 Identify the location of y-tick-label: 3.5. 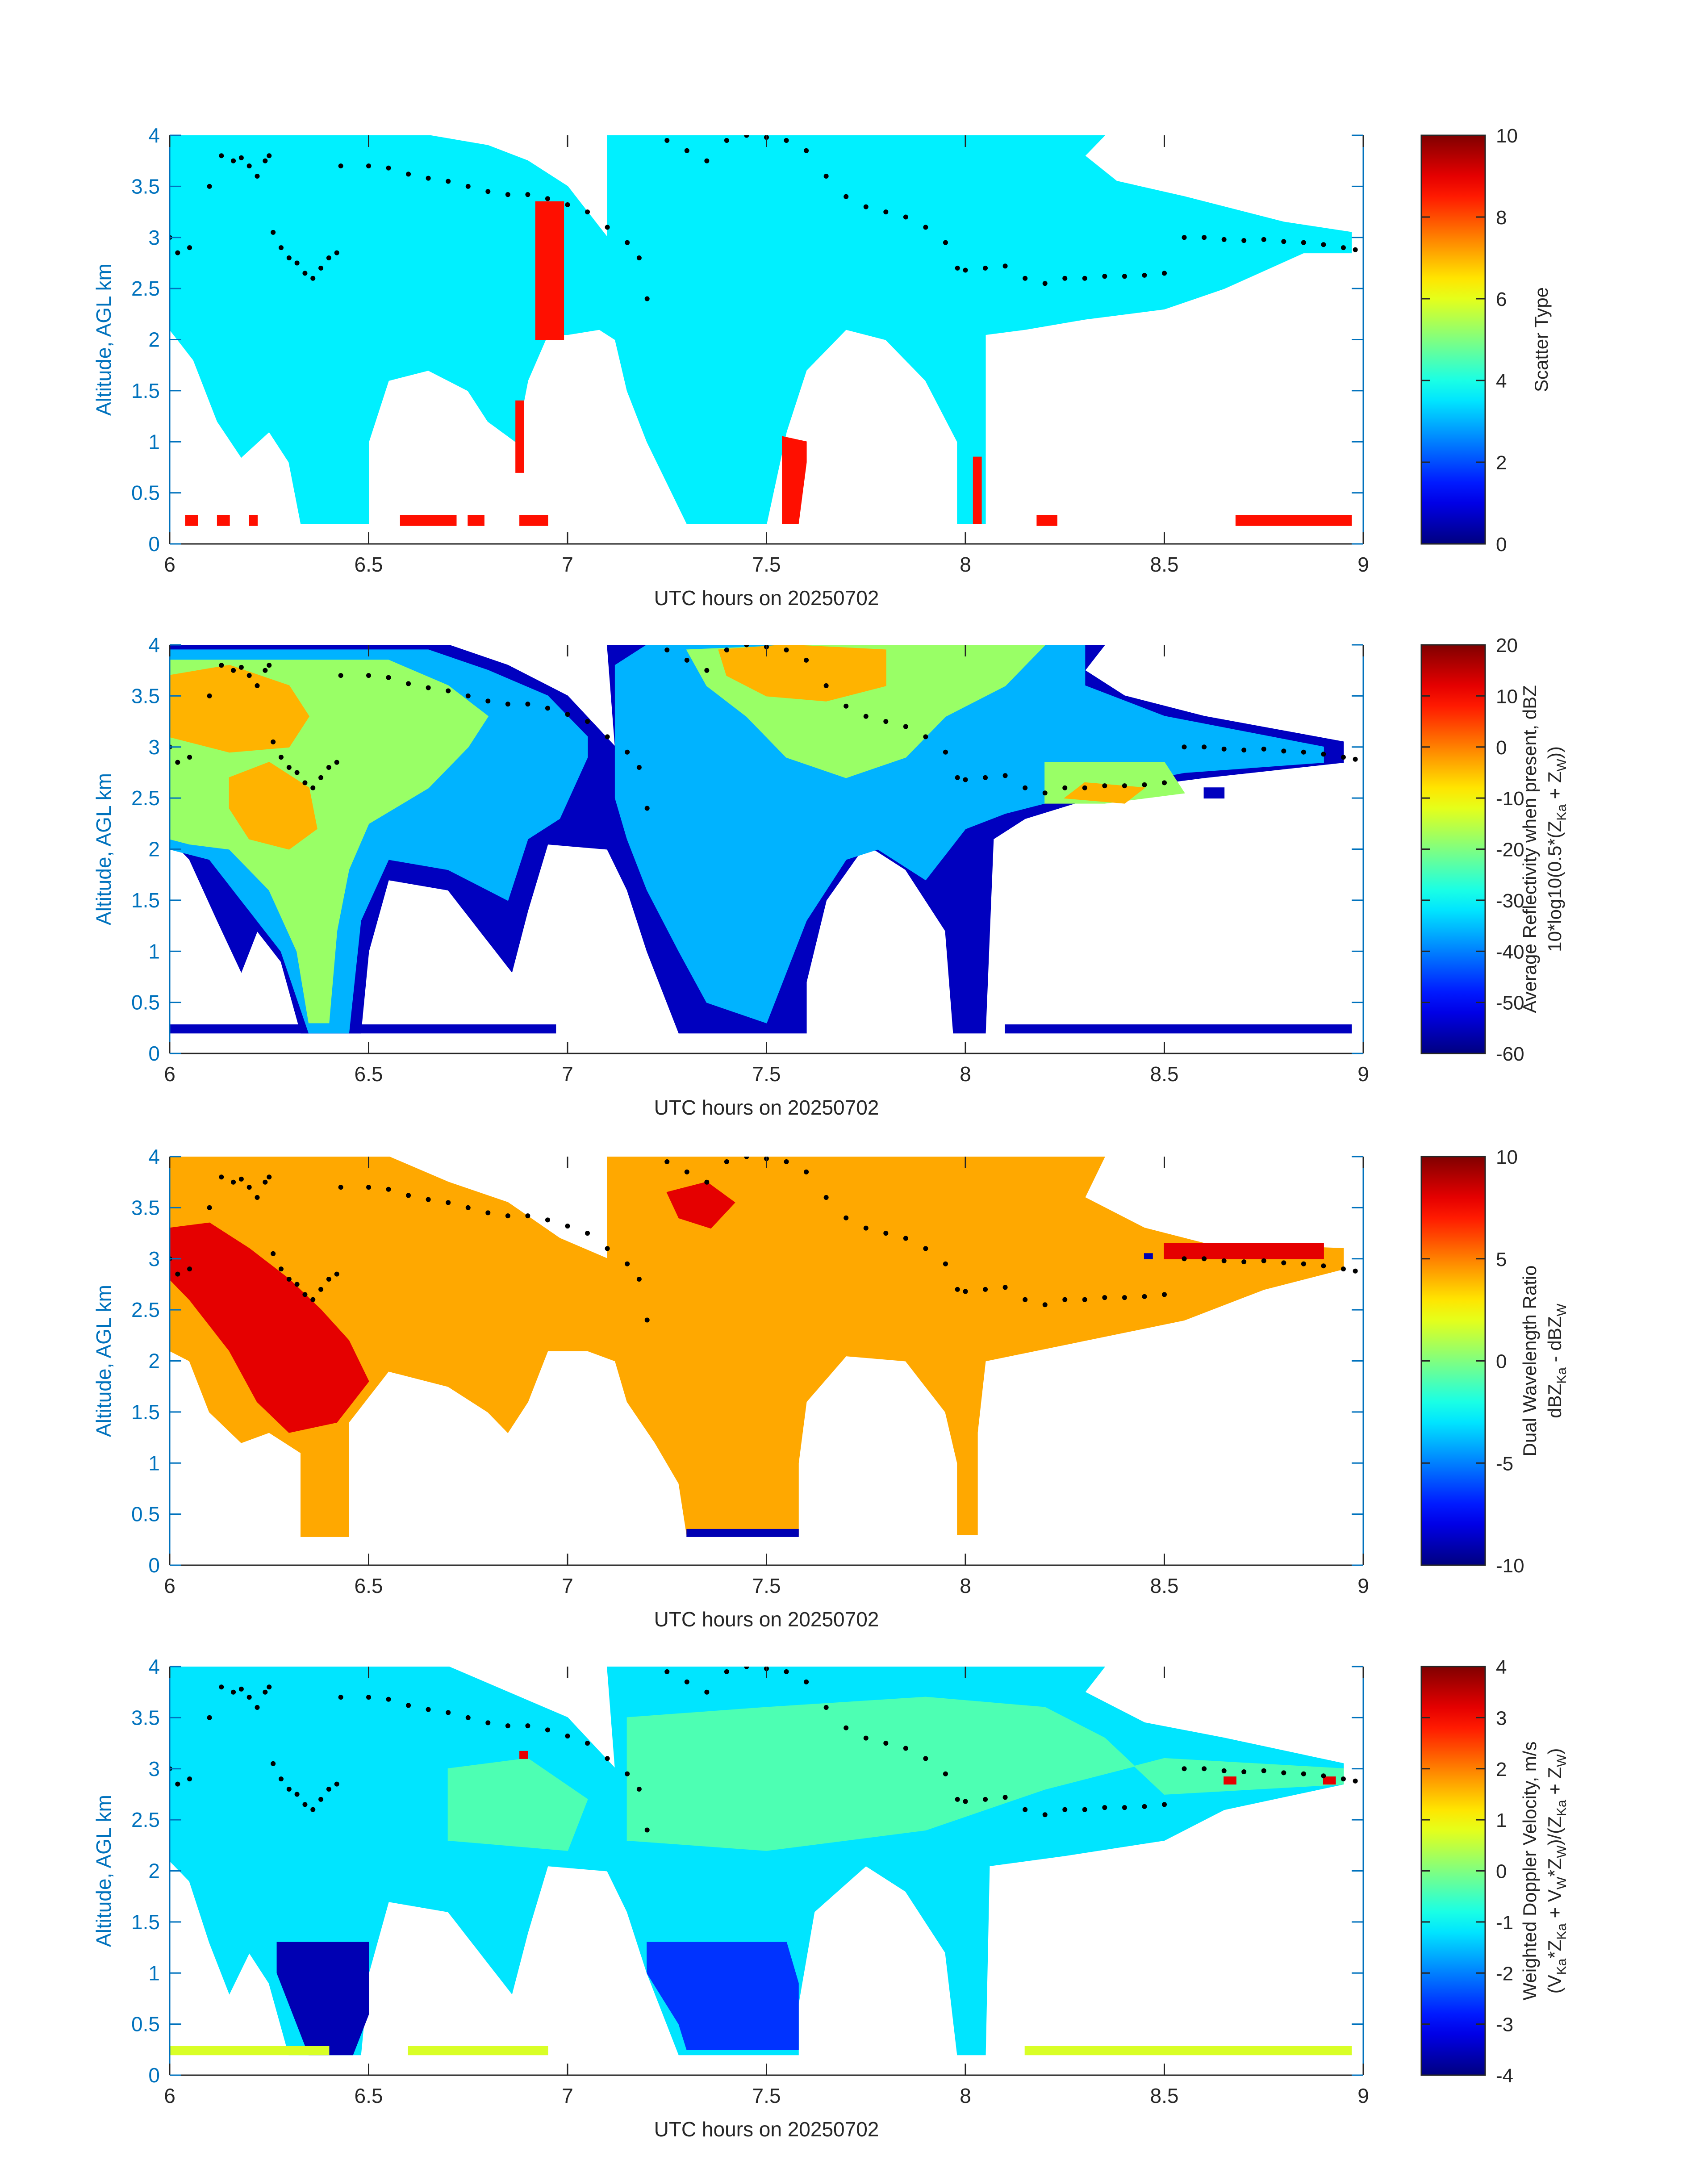
(145, 695).